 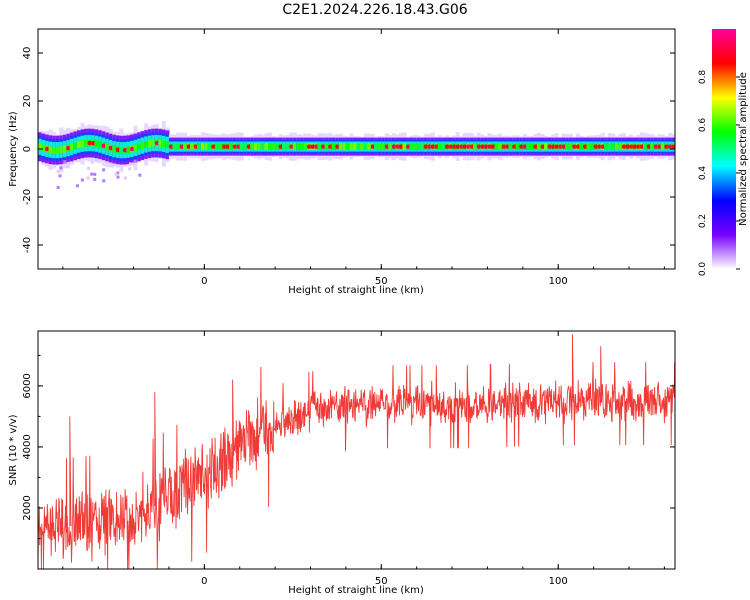 I want to click on y-tick-label: -40, so click(x=27, y=245).